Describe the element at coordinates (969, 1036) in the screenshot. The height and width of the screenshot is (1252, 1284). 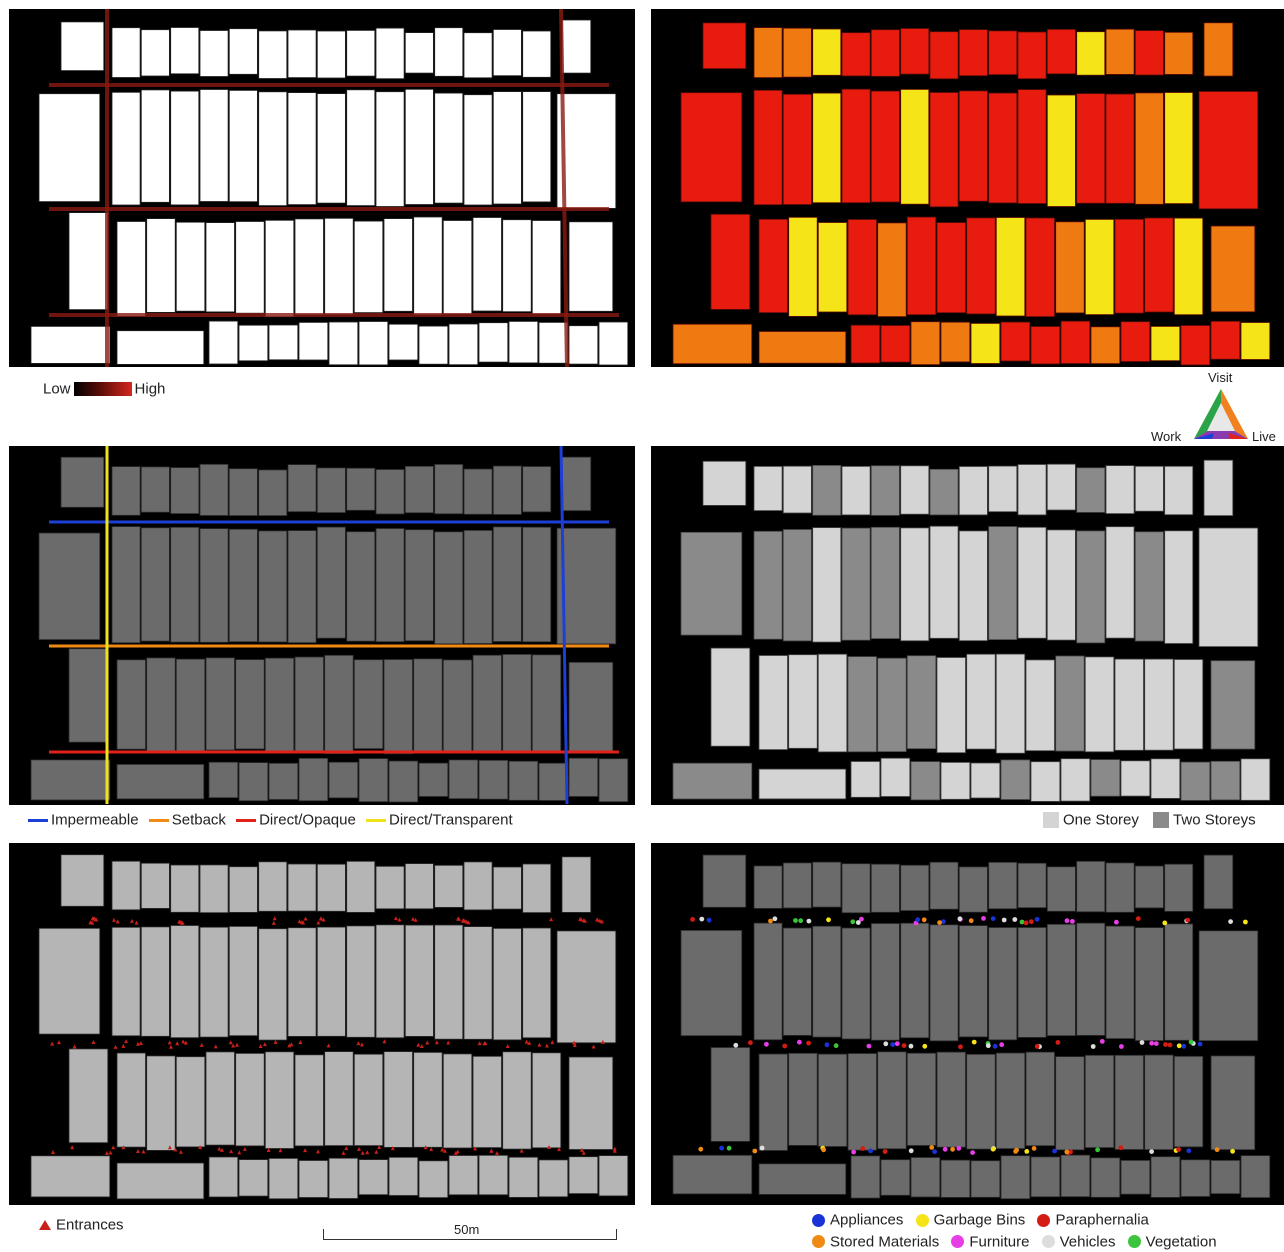
I see `point-markers` at that location.